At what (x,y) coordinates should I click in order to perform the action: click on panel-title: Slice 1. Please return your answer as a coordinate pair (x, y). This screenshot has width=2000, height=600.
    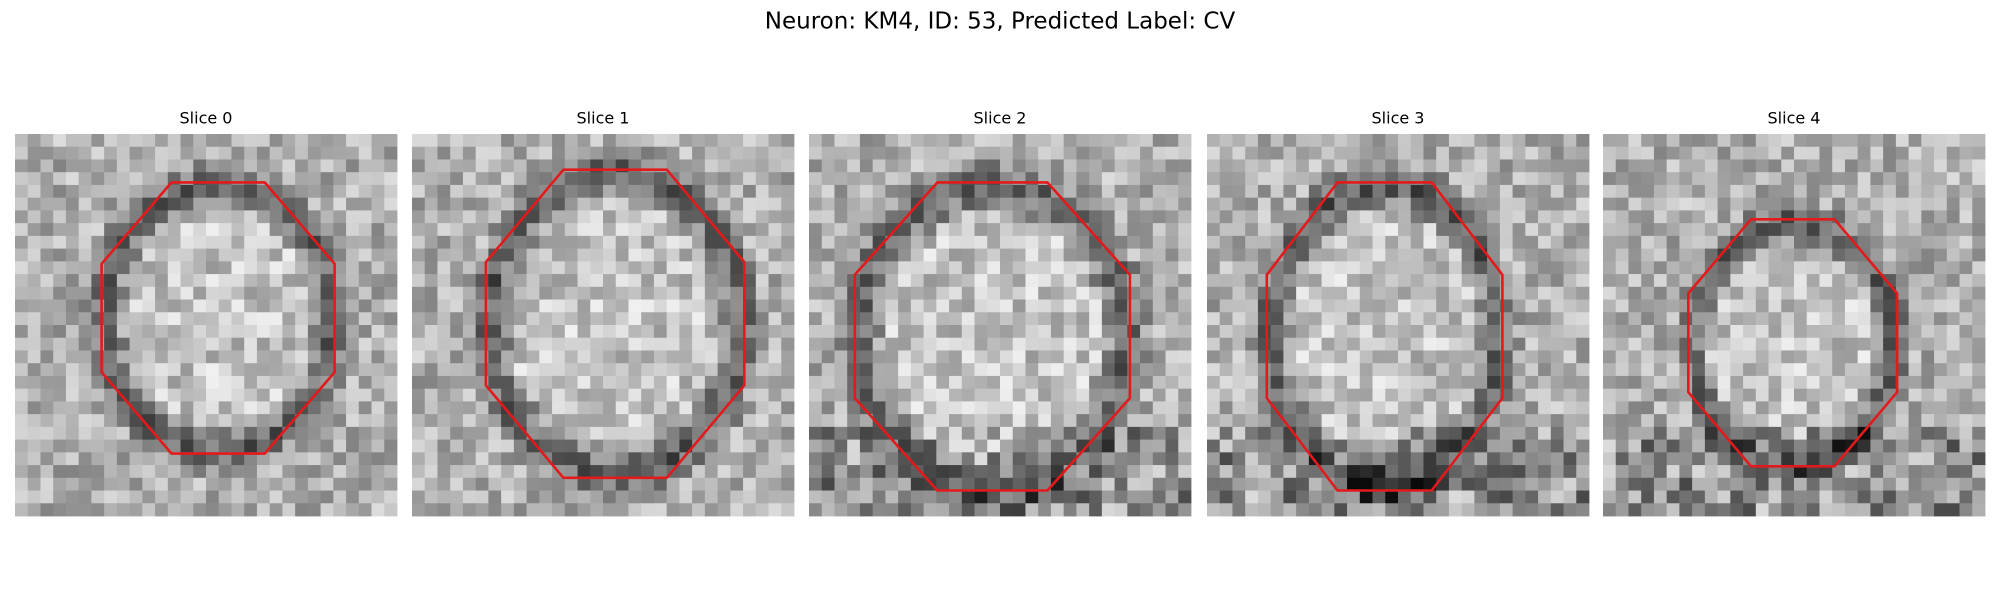
    Looking at the image, I should click on (603, 118).